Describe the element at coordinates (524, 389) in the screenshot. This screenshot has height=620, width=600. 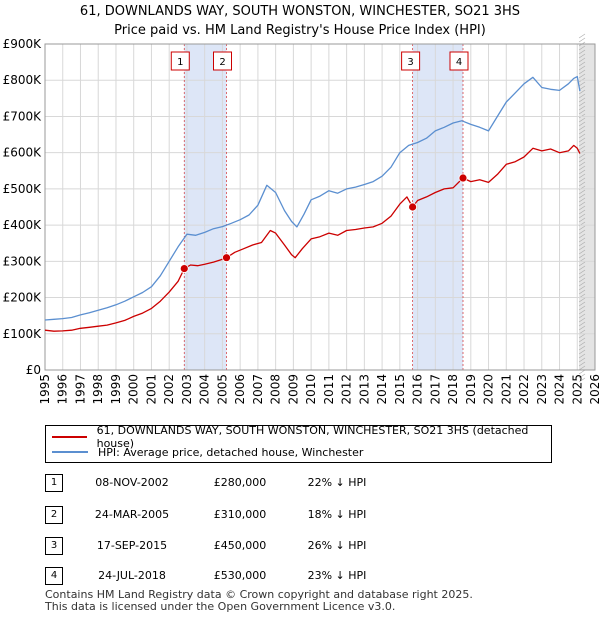
I see `x-tick-label: 2022` at that location.